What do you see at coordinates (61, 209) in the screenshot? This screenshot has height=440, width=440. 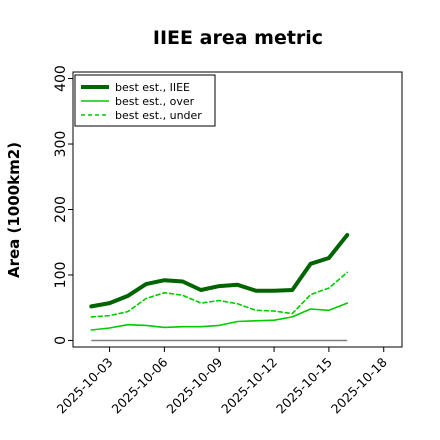 I see `y-tick-label-2: 200` at bounding box center [61, 209].